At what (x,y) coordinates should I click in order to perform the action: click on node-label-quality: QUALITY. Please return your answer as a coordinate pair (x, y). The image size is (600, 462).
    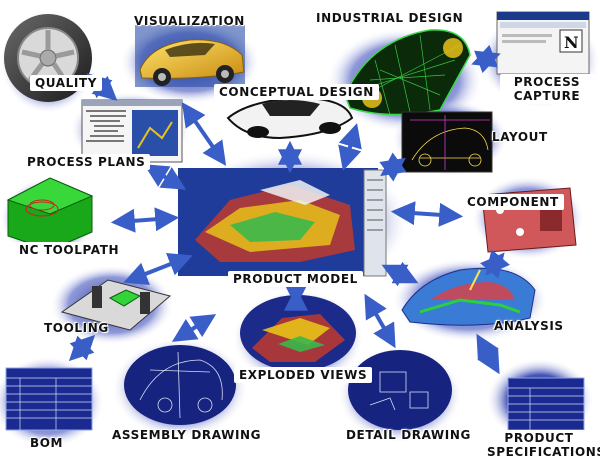
    Looking at the image, I should click on (66, 83).